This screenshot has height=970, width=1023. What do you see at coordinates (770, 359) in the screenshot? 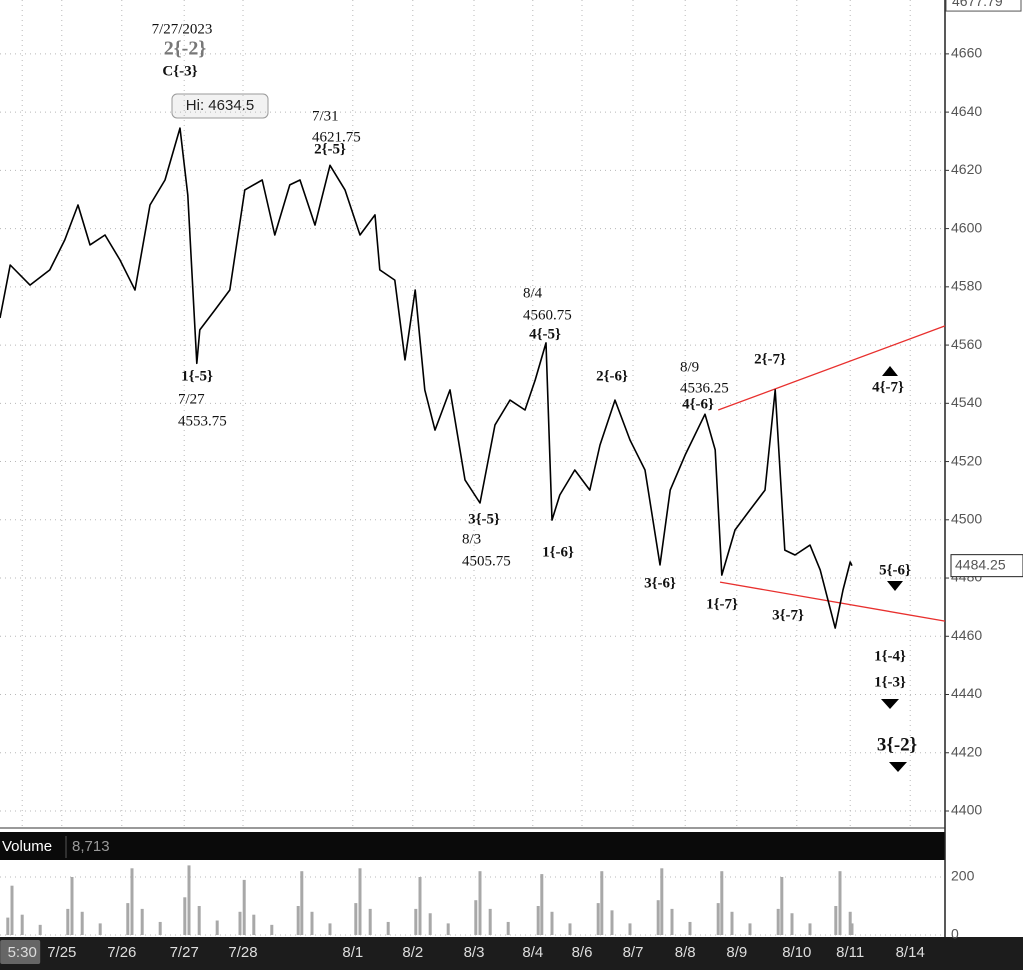
I see `annotation: 2{-7}` at bounding box center [770, 359].